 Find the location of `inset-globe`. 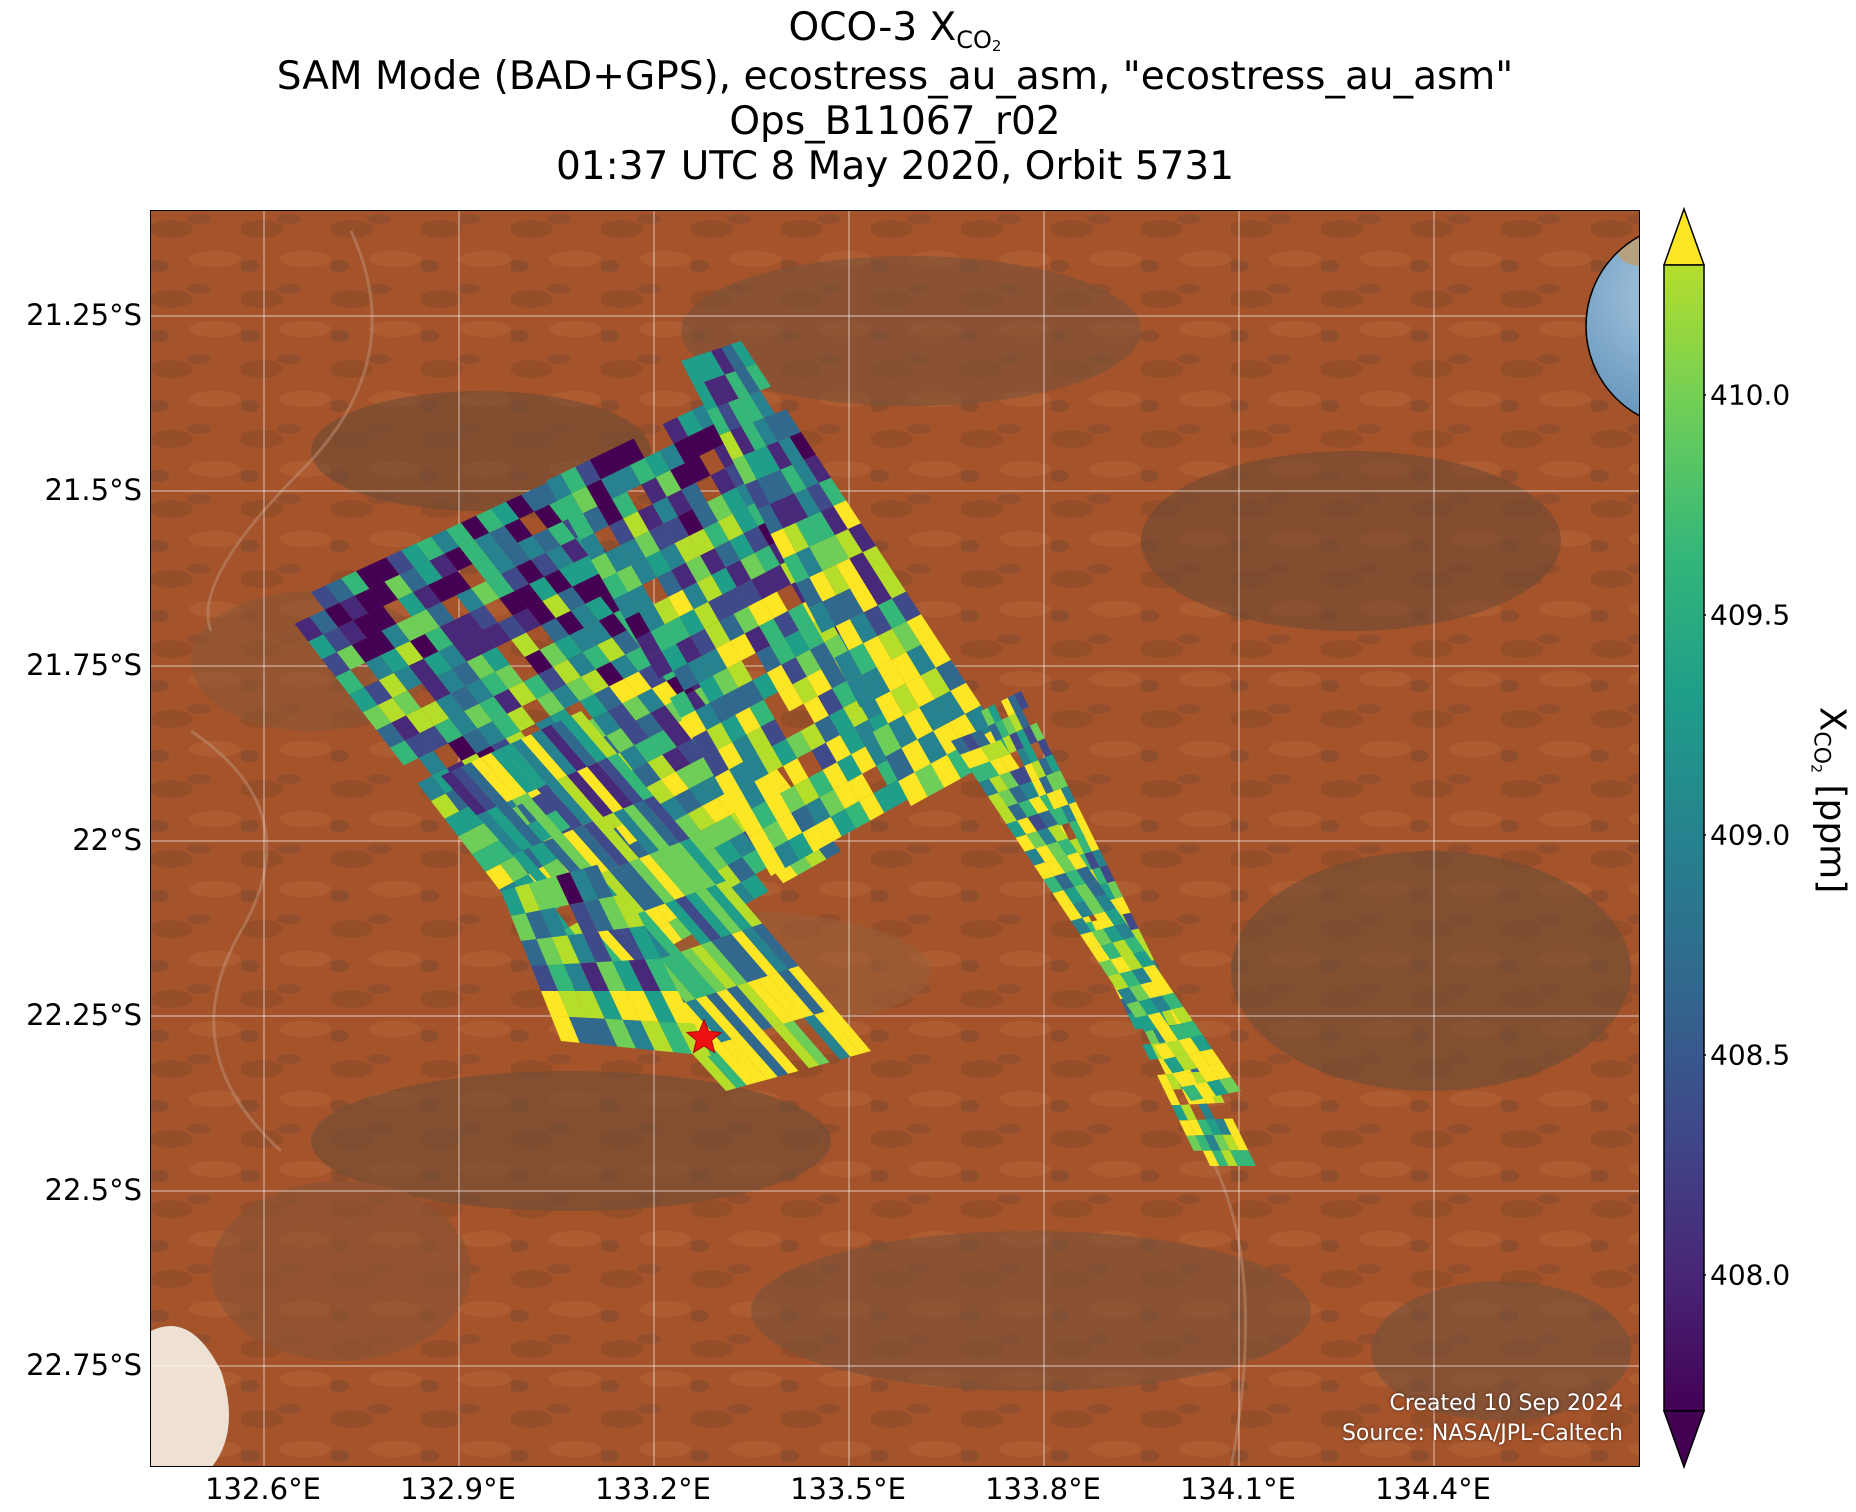

inset-globe is located at coordinates (1612, 320).